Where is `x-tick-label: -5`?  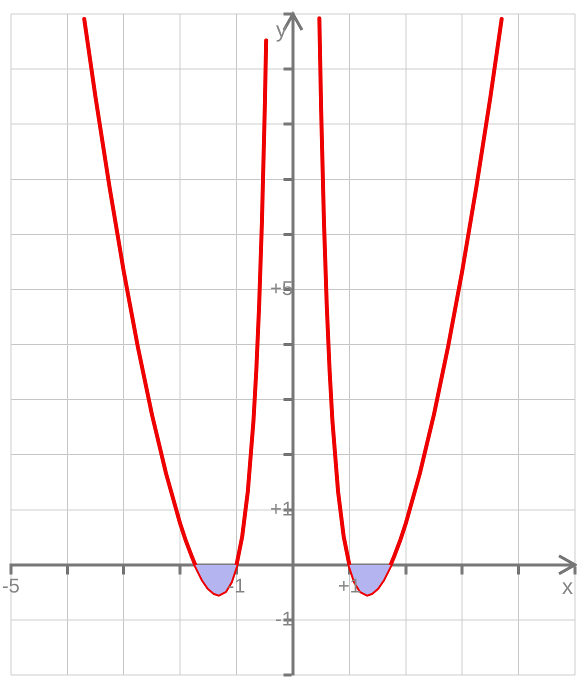 x-tick-label: -5 is located at coordinates (11, 586).